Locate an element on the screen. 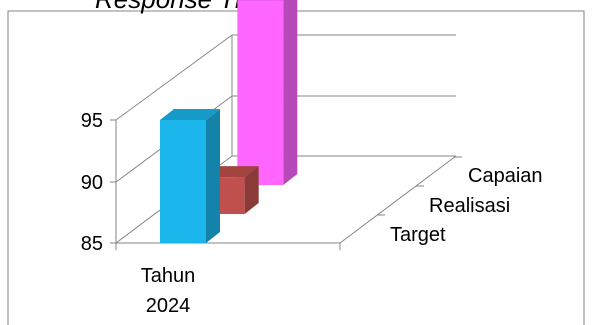 The width and height of the screenshot is (592, 325). side-wall-top is located at coordinates (174, 77).